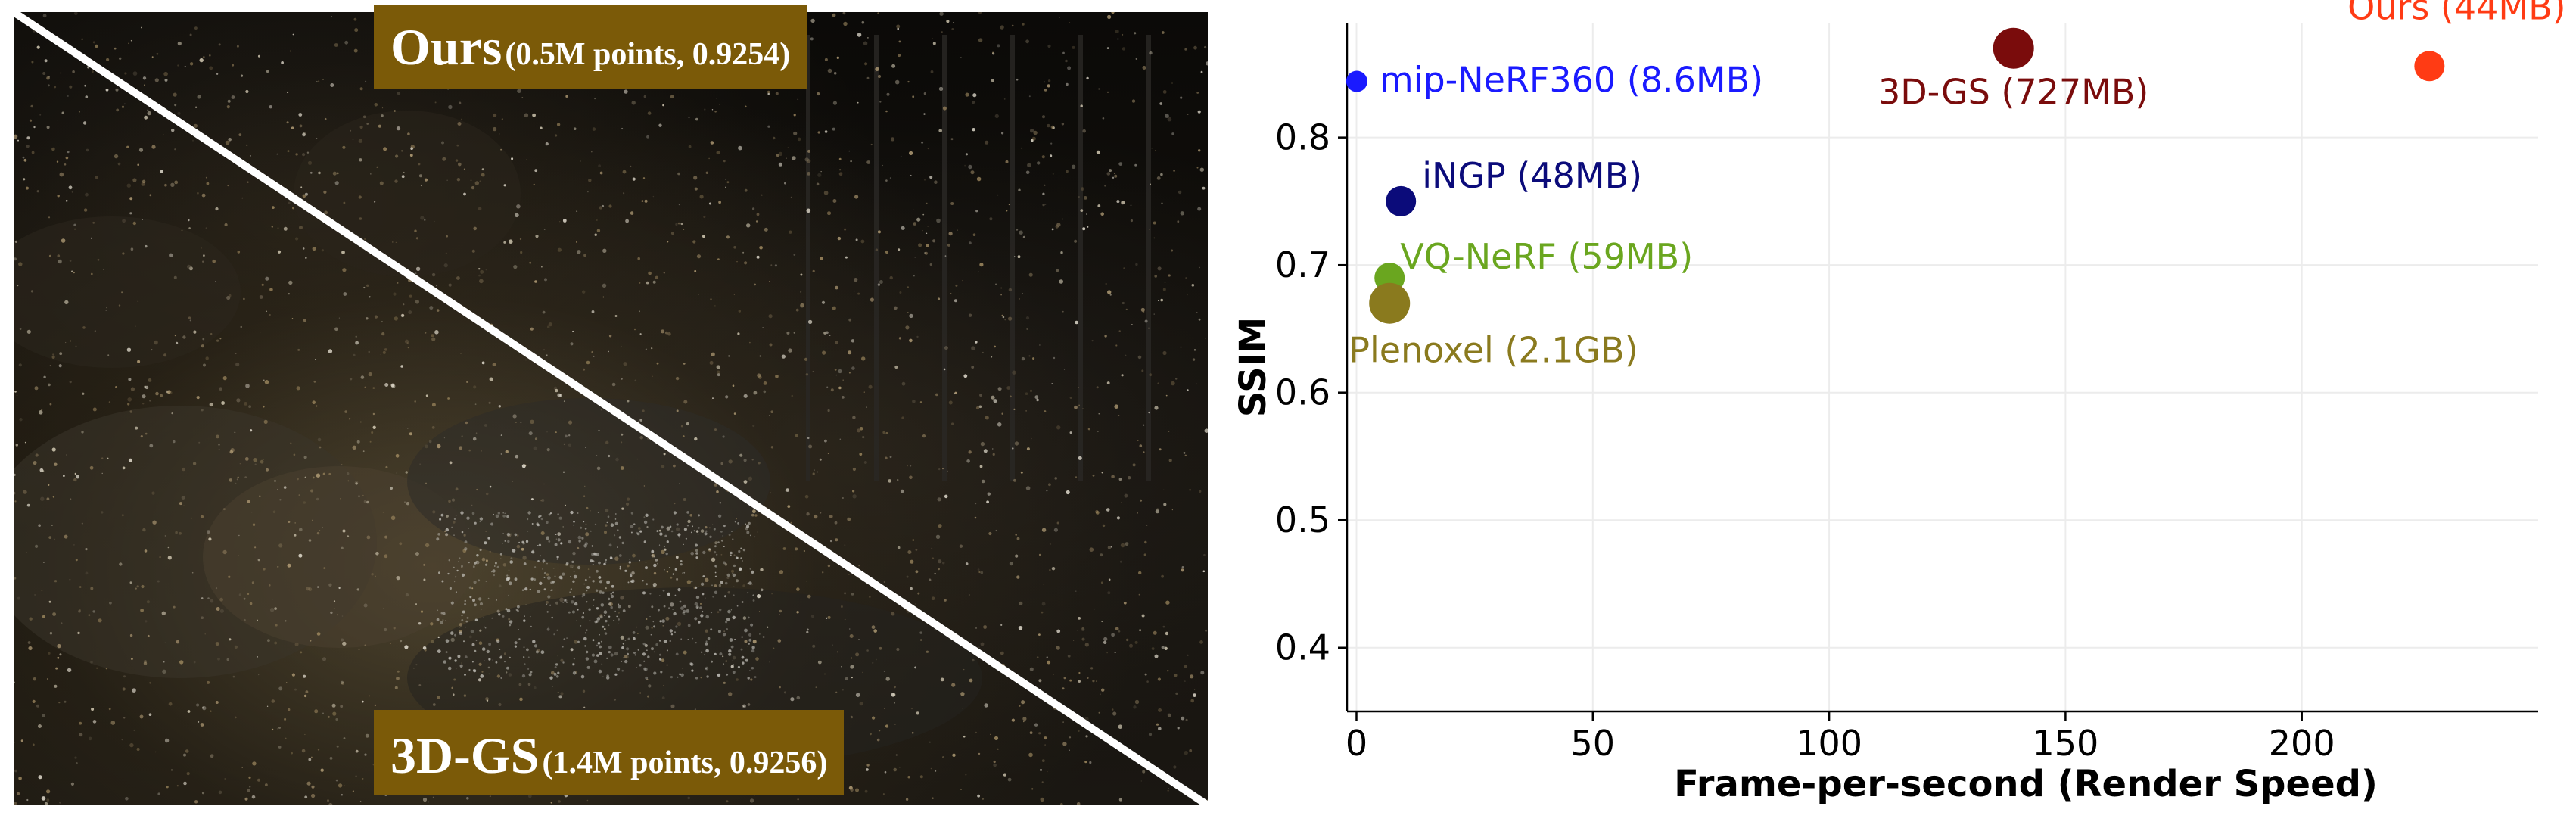 The height and width of the screenshot is (828, 2576). What do you see at coordinates (1253, 367) in the screenshot?
I see `y-axis-label: SSIM` at bounding box center [1253, 367].